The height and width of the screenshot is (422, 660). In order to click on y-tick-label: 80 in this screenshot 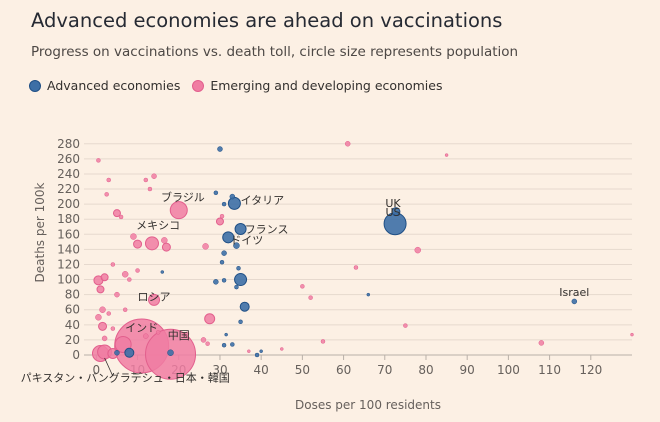, I will do `click(72, 295)`.